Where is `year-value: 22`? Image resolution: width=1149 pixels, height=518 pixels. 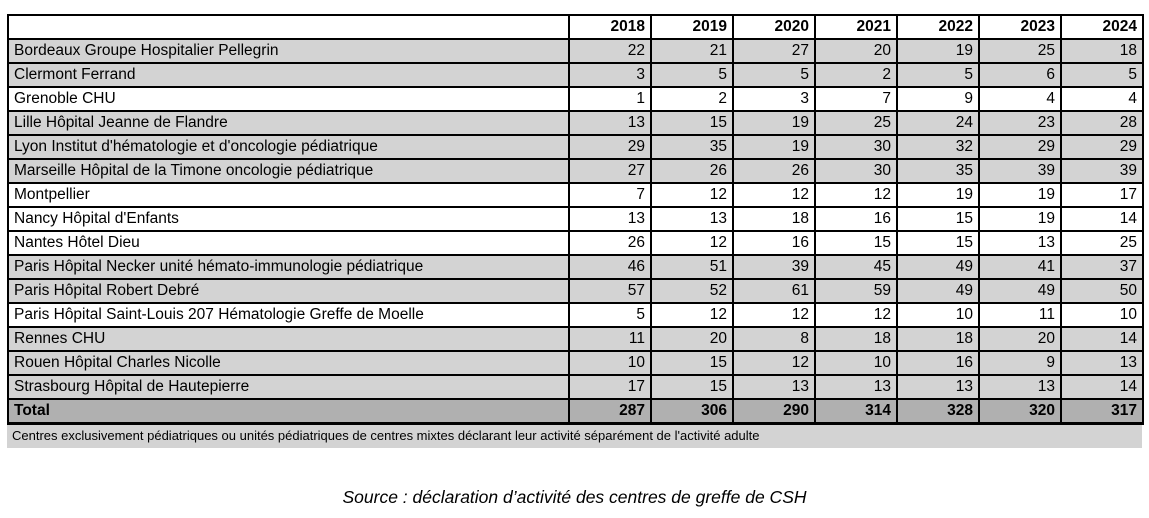
year-value: 22 is located at coordinates (610, 51).